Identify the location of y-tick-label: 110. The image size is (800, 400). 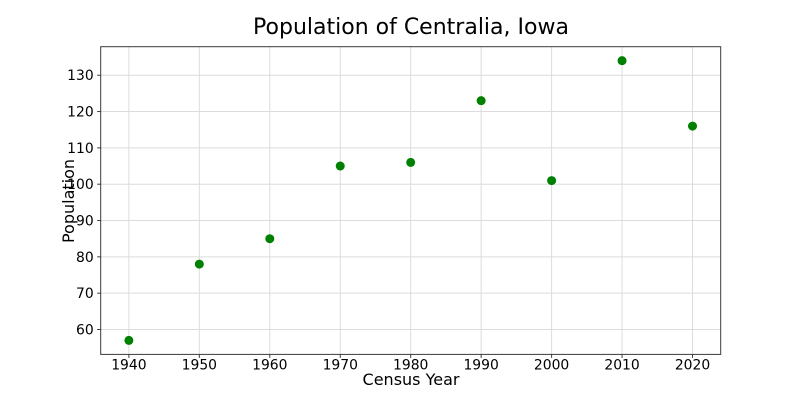
(80, 149).